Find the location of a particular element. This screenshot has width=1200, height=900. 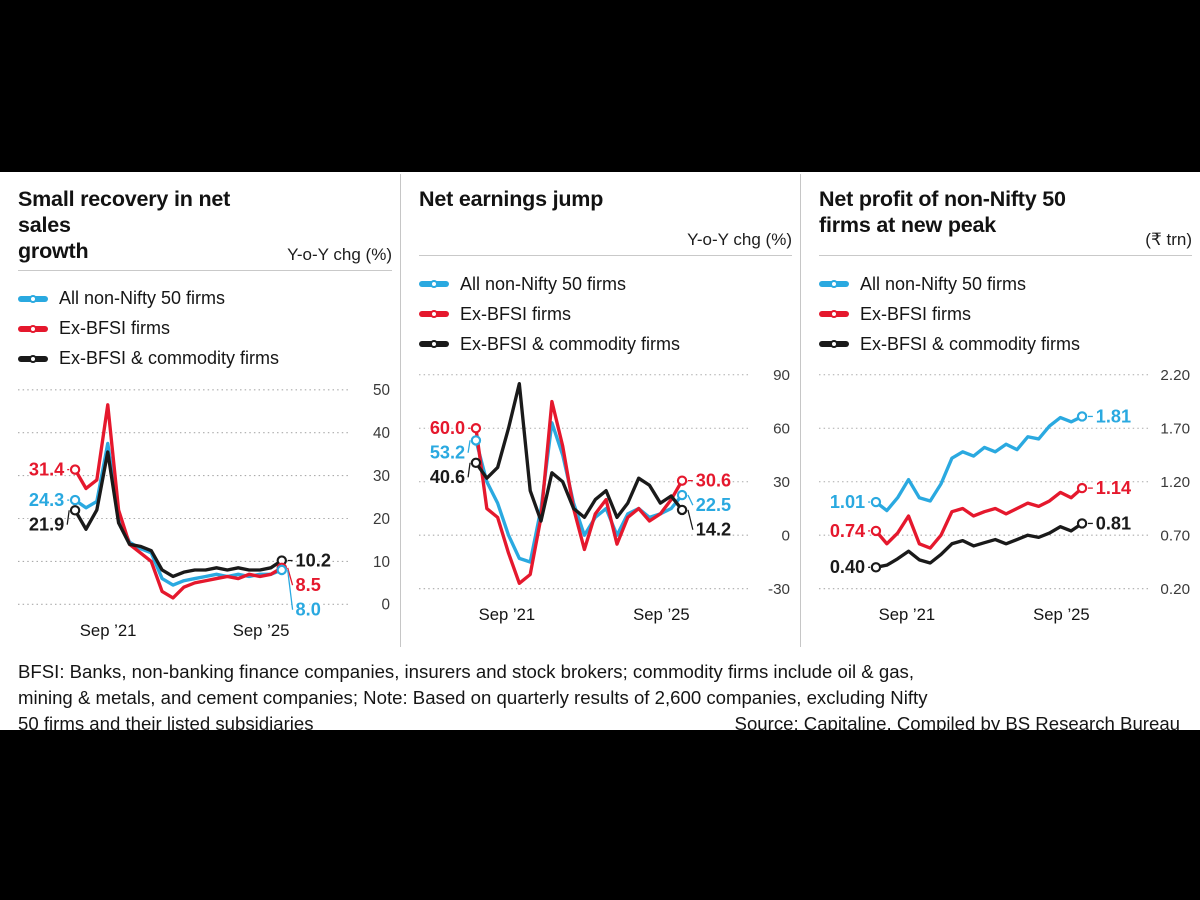

value-label: 60.0 is located at coordinates (447, 428).